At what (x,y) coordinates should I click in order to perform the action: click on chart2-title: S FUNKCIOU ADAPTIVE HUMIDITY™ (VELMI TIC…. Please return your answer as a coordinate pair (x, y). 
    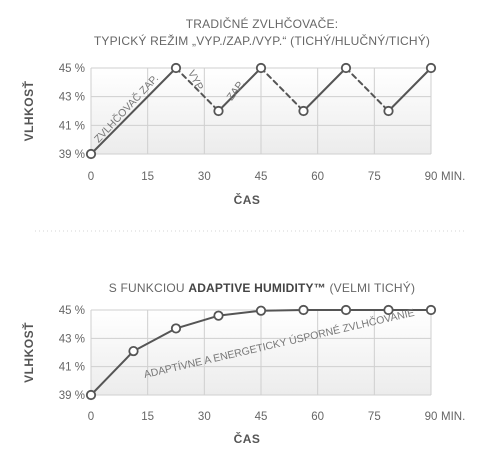
    Looking at the image, I should click on (262, 287).